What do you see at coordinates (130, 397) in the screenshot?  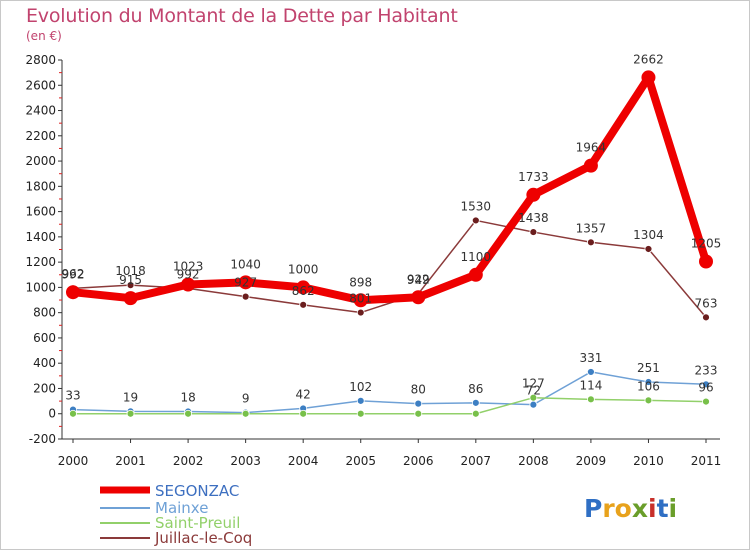 I see `data-label: 19` at bounding box center [130, 397].